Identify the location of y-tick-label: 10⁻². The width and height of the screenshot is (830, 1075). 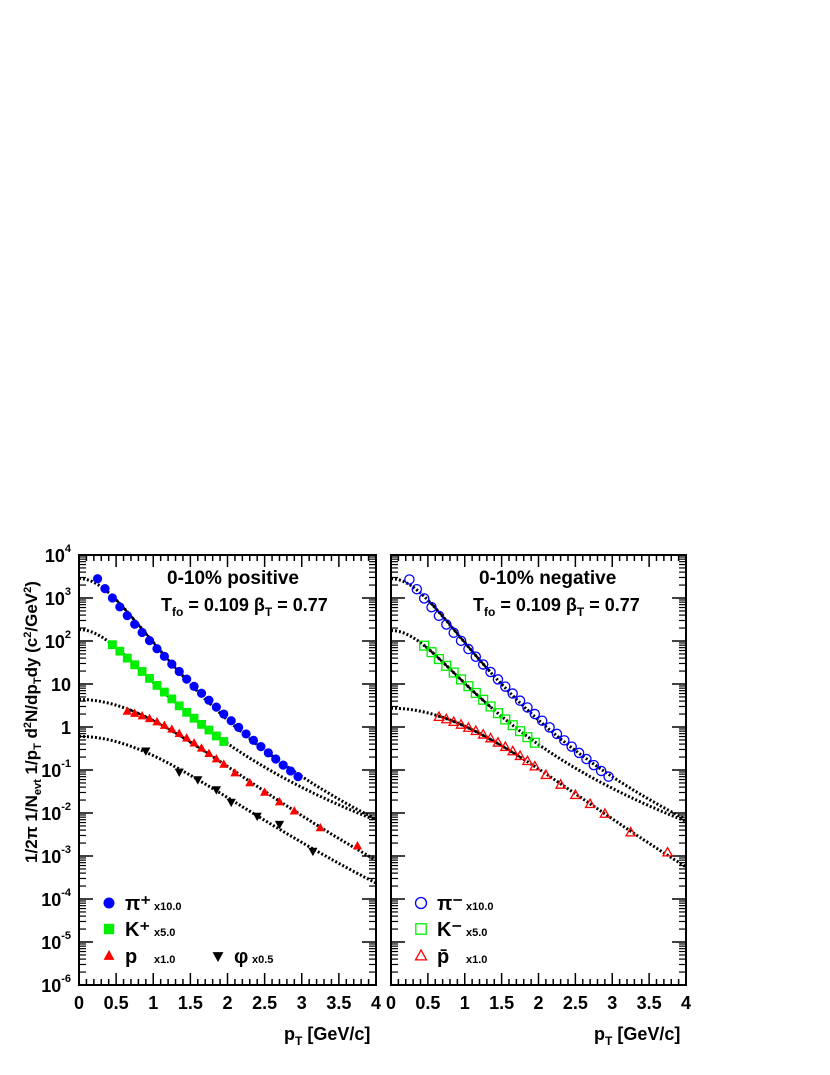
(56, 812).